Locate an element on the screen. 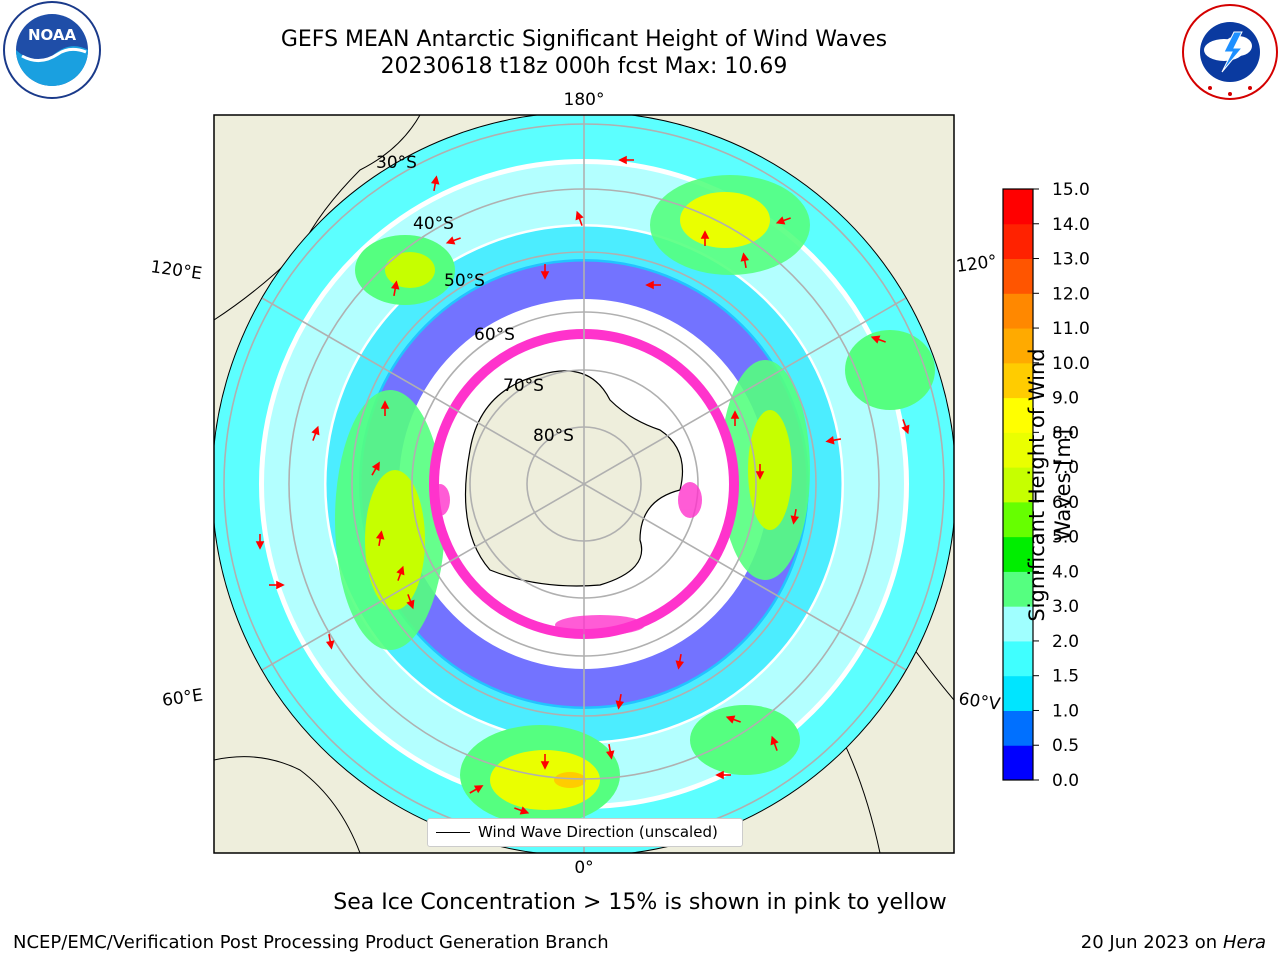 The width and height of the screenshot is (1280, 960). lon-label-120e: 120°E is located at coordinates (176, 270).